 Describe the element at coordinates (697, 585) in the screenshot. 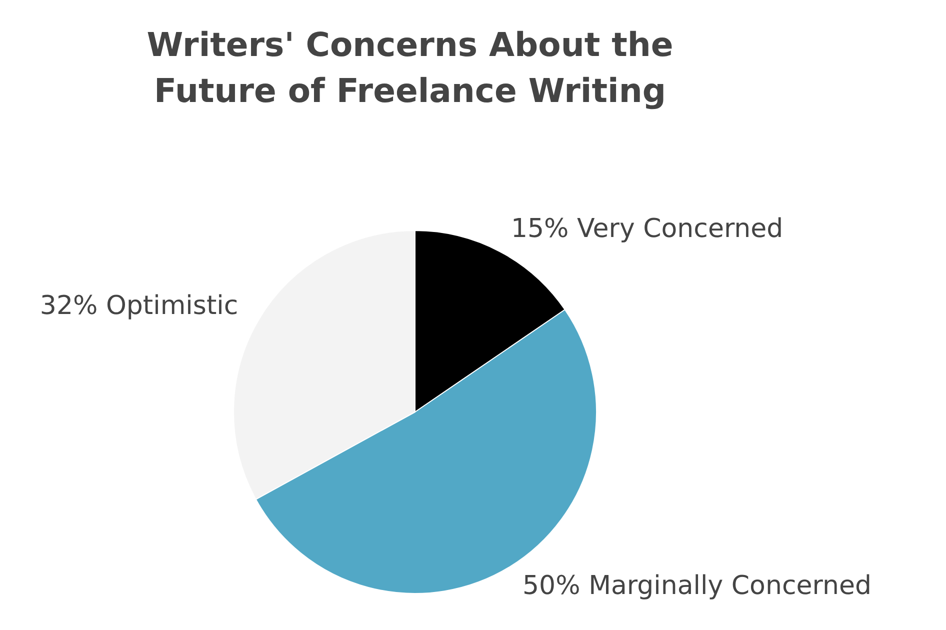

I see `slice-label: 50% Marginally Concerned` at that location.